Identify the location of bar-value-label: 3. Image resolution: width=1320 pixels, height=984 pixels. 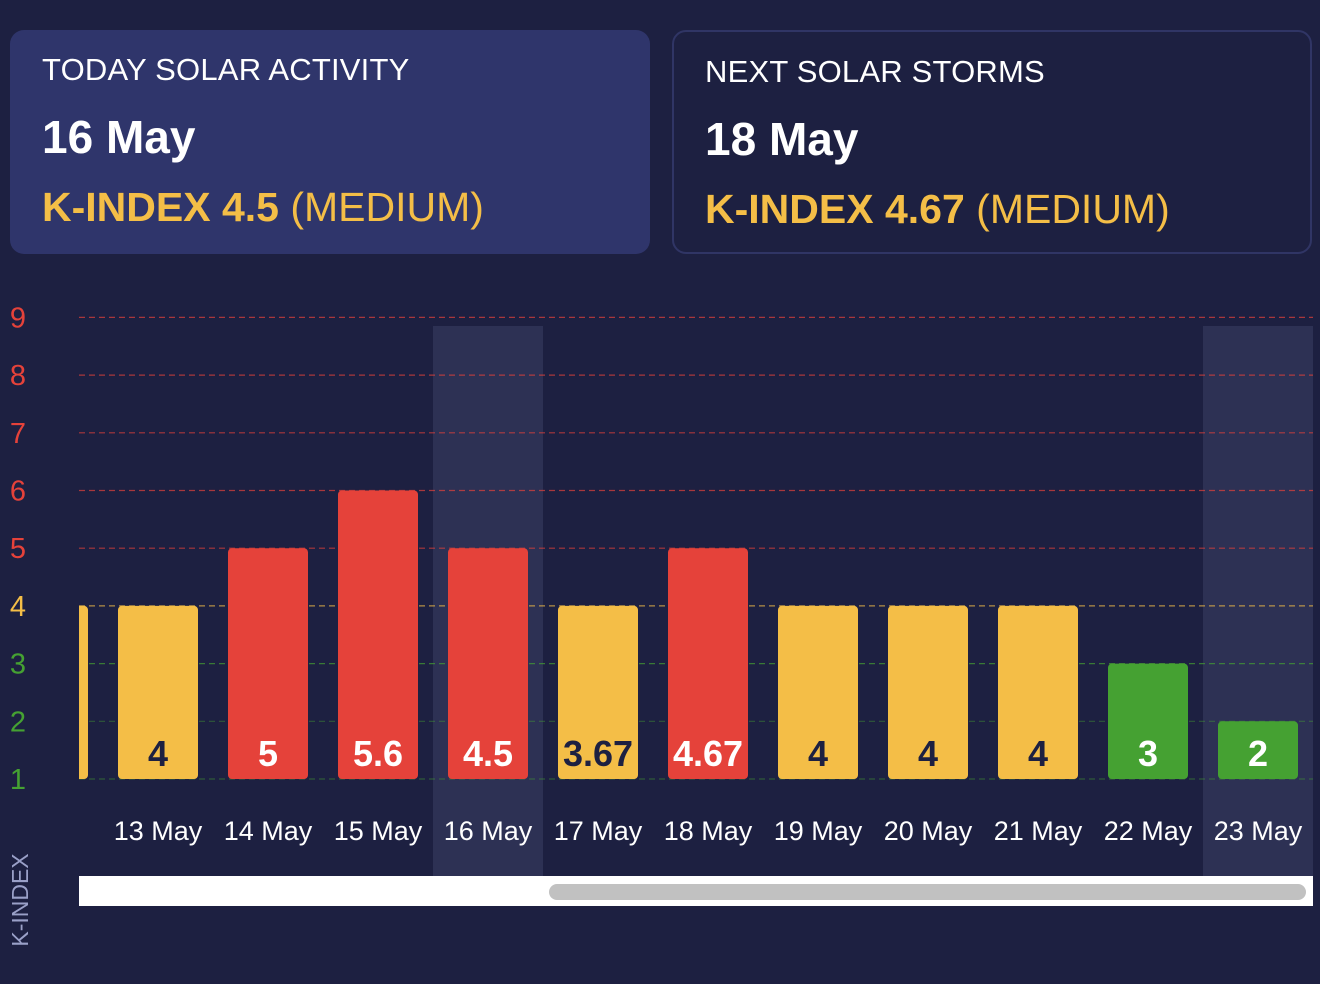
(1148, 753).